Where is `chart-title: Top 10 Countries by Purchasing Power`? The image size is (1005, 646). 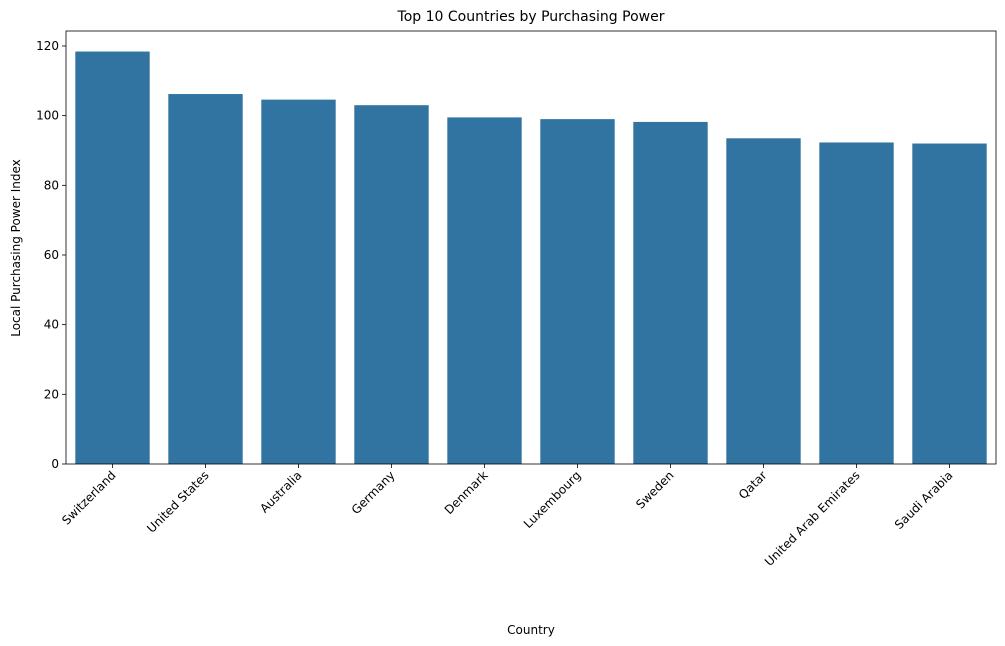
chart-title: Top 10 Countries by Purchasing Power is located at coordinates (531, 17).